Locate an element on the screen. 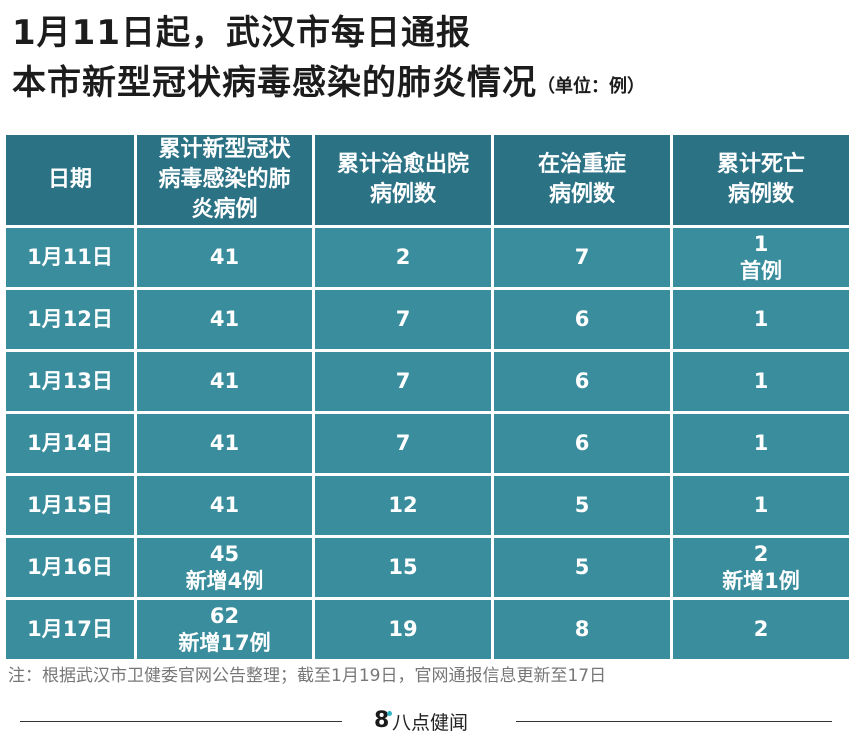  severe-cell: 8 is located at coordinates (582, 629).